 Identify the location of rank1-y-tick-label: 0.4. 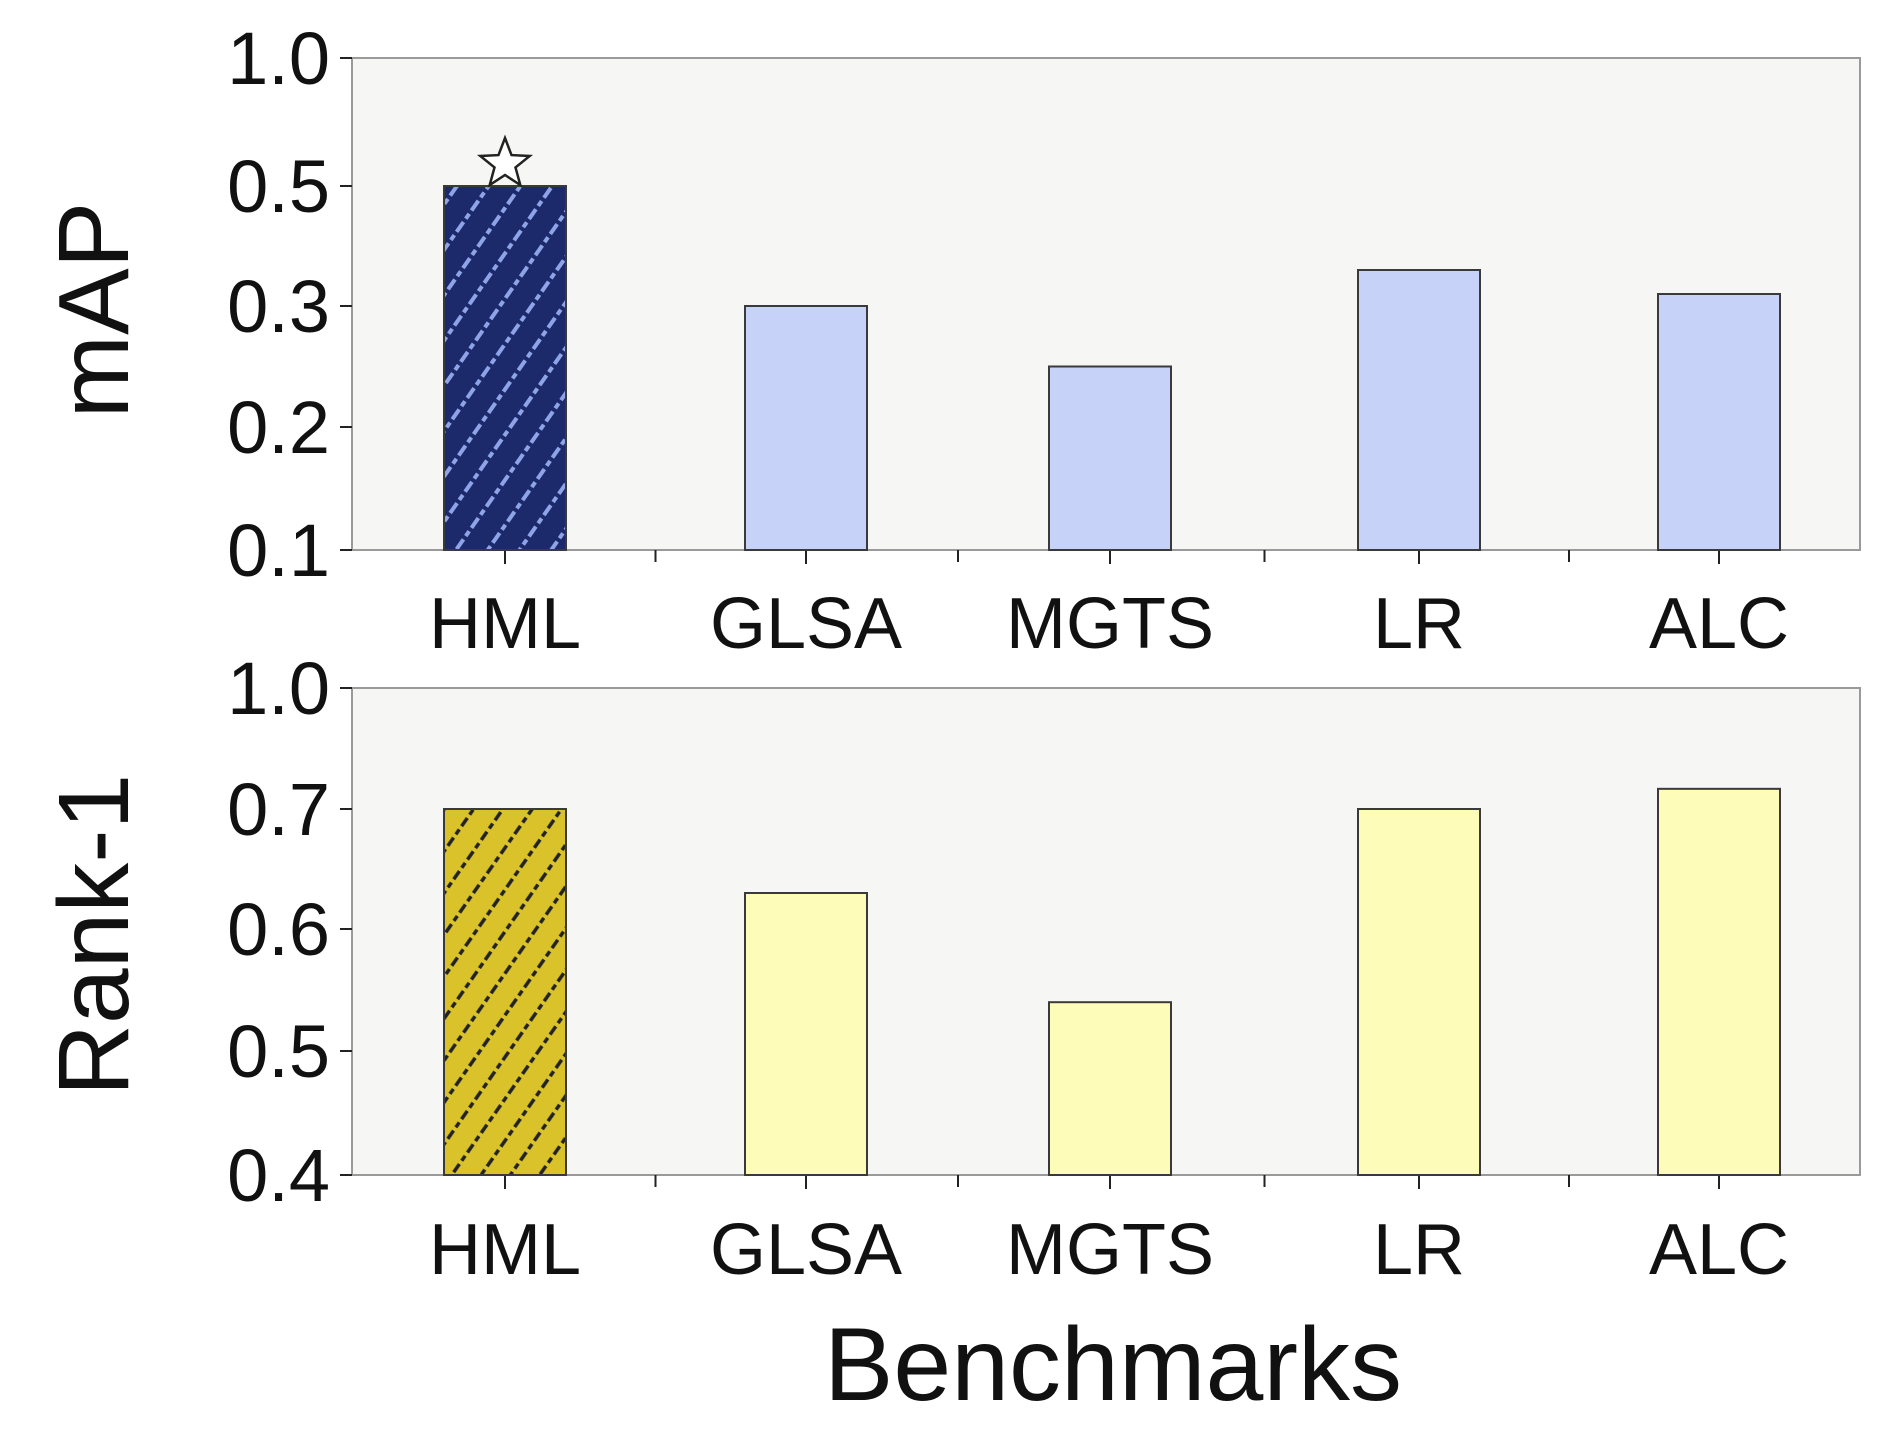
(278, 1175).